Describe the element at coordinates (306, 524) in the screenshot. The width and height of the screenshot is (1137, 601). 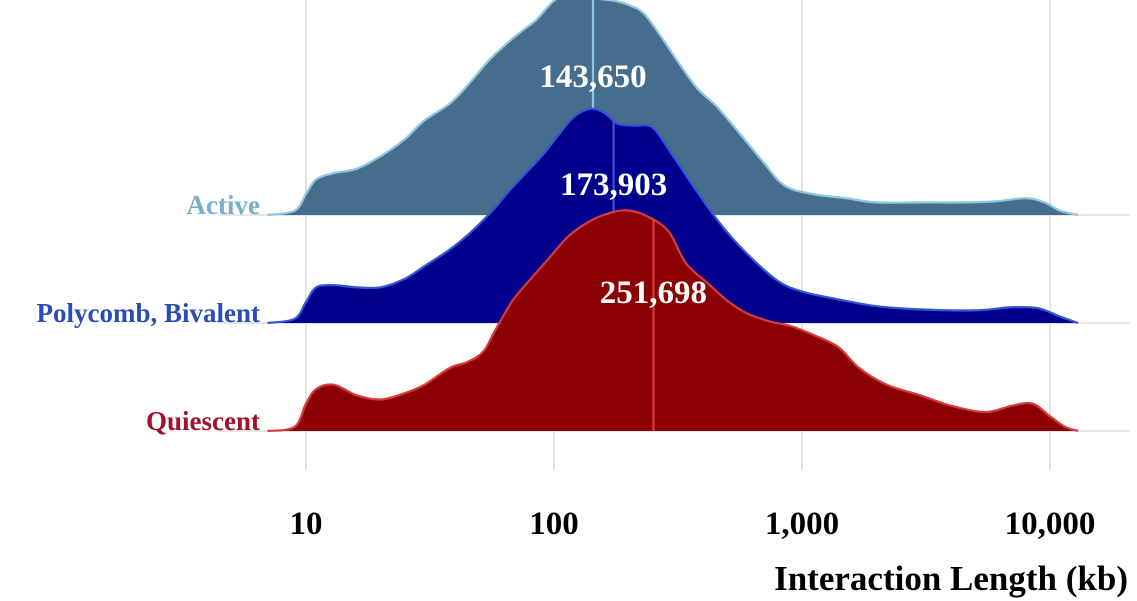
I see `x-tick-label-10: 10` at that location.